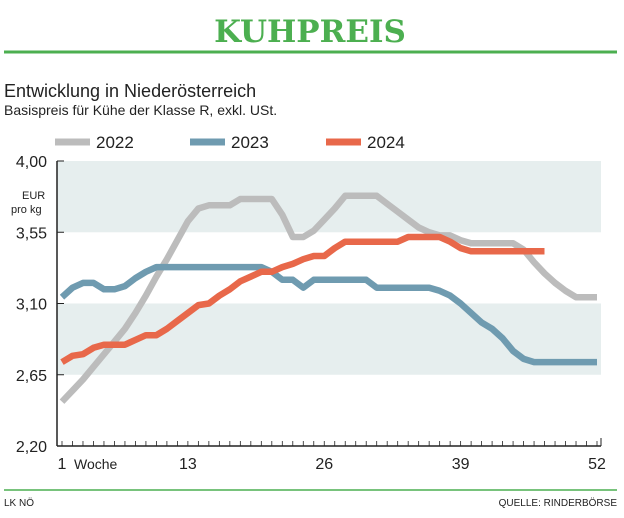 The width and height of the screenshot is (624, 518). I want to click on legend-label-2023: 2023, so click(250, 142).